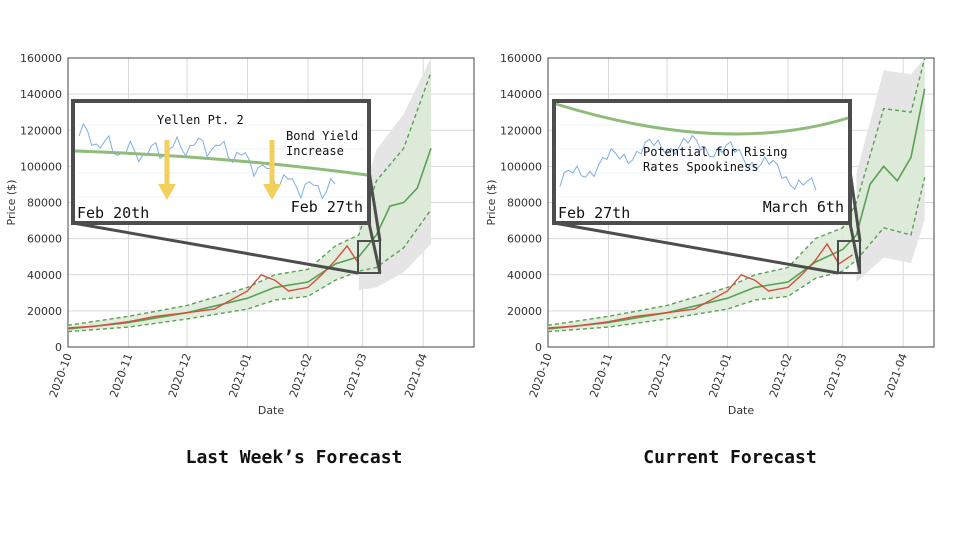 This screenshot has height=540, width=960. I want to click on inset-end-label: Feb 27th, so click(327, 207).